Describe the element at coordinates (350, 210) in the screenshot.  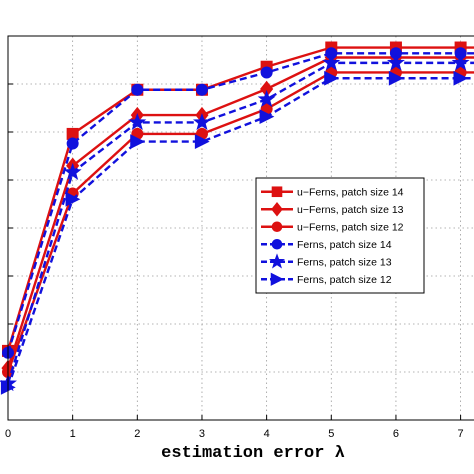
I see `legend-label: u−Ferns, patch size 13` at that location.